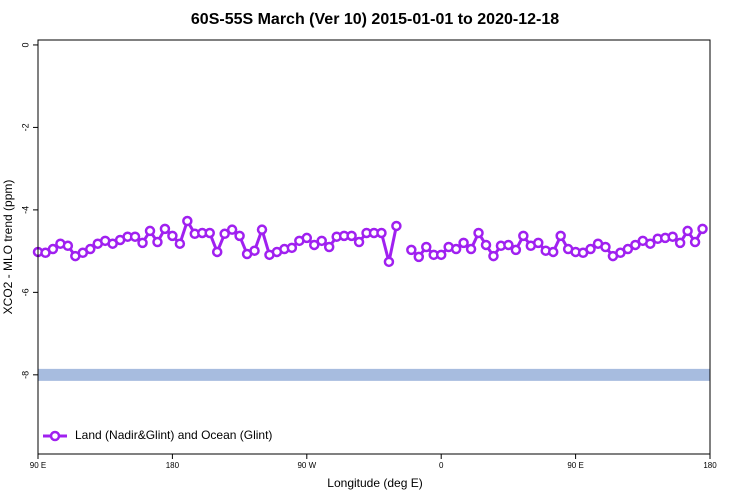 This screenshot has height=500, width=750. Describe the element at coordinates (55, 436) in the screenshot. I see `legend-marker` at that location.